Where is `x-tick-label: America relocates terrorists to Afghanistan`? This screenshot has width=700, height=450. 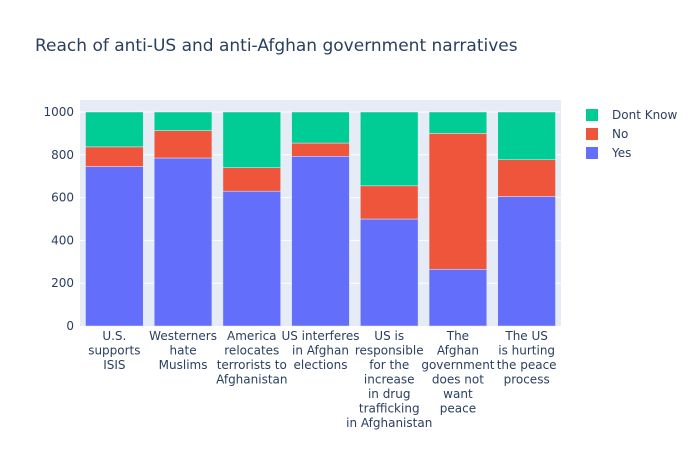
x-tick-label: America relocates terrorists to Afghanistan is located at coordinates (251, 358).